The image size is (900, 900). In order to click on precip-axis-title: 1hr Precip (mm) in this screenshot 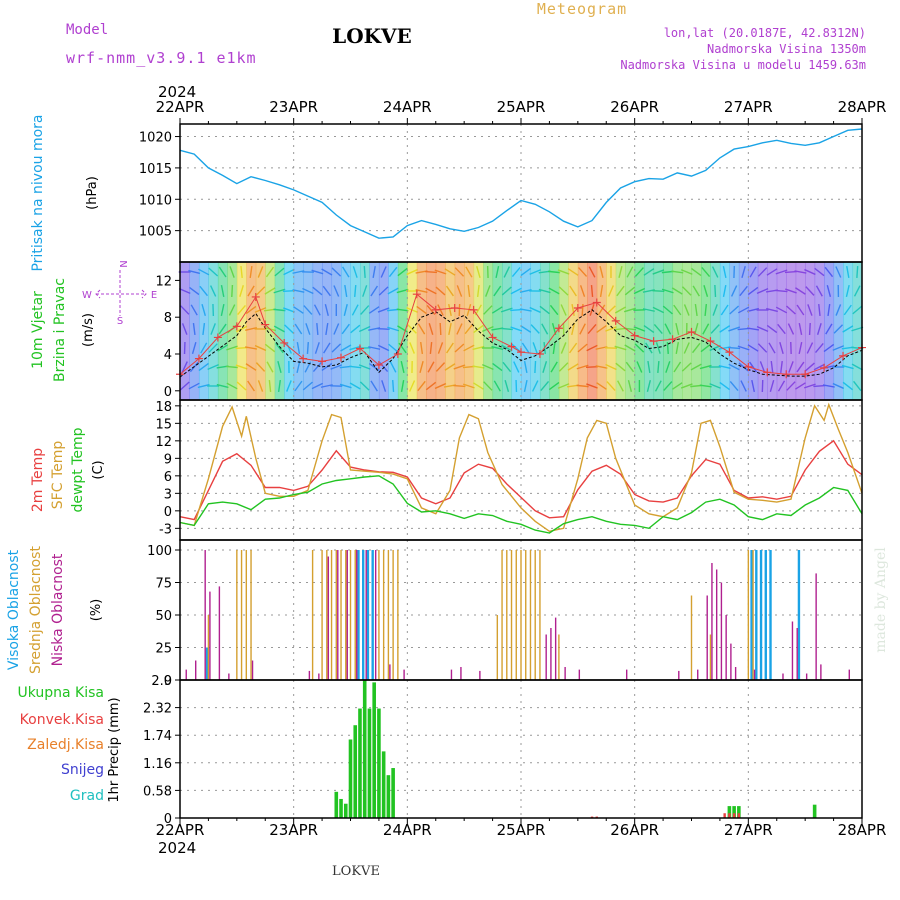, I will do `click(114, 749)`.